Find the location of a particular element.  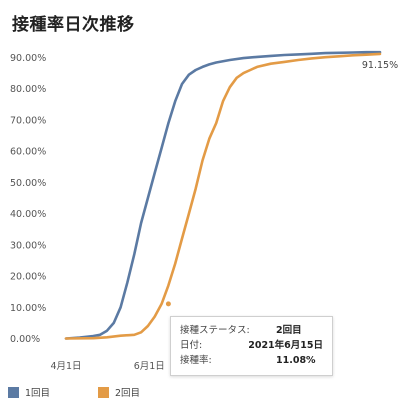

tooltip-date-label: 日付: is located at coordinates (191, 345).